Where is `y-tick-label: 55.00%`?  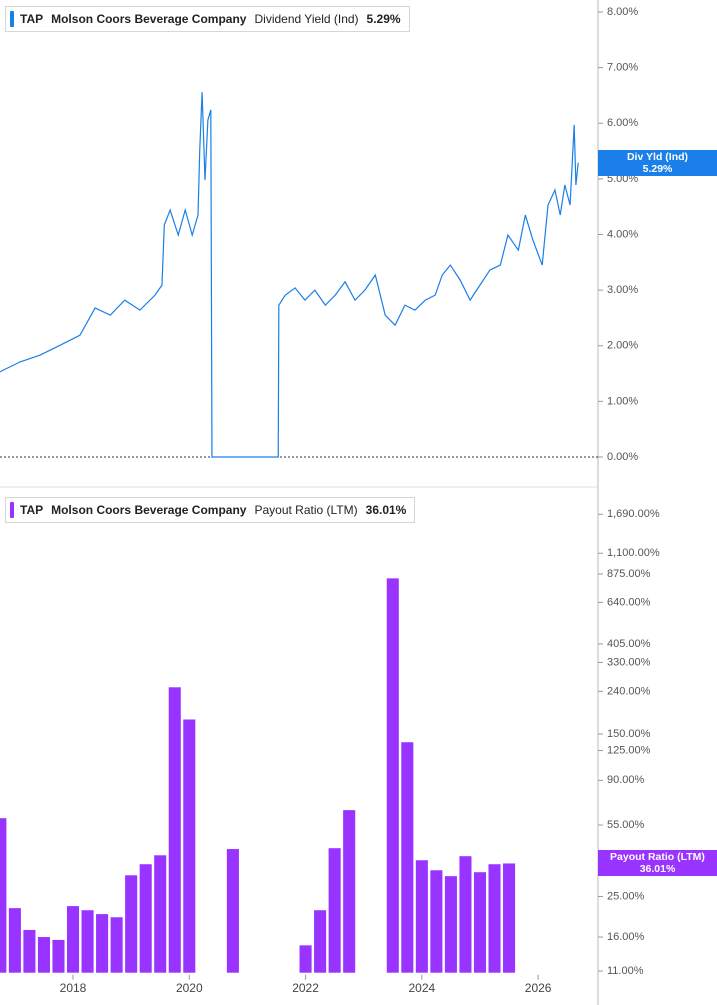
y-tick-label: 55.00% is located at coordinates (626, 825).